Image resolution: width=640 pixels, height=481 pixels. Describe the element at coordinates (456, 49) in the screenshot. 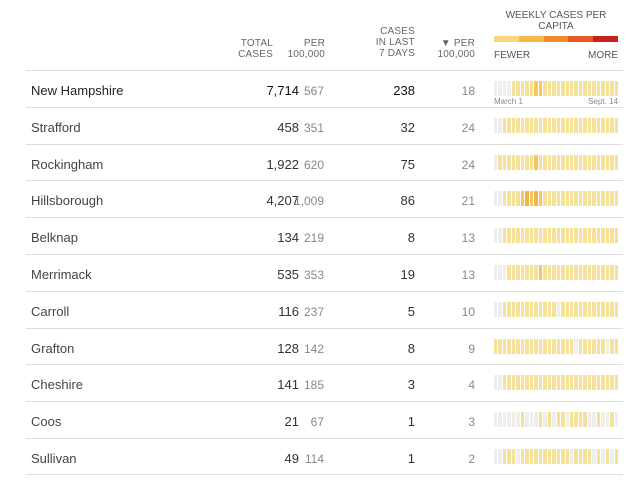

I see `col-header-per-100k-sorted: ▼ PER 100,000` at that location.